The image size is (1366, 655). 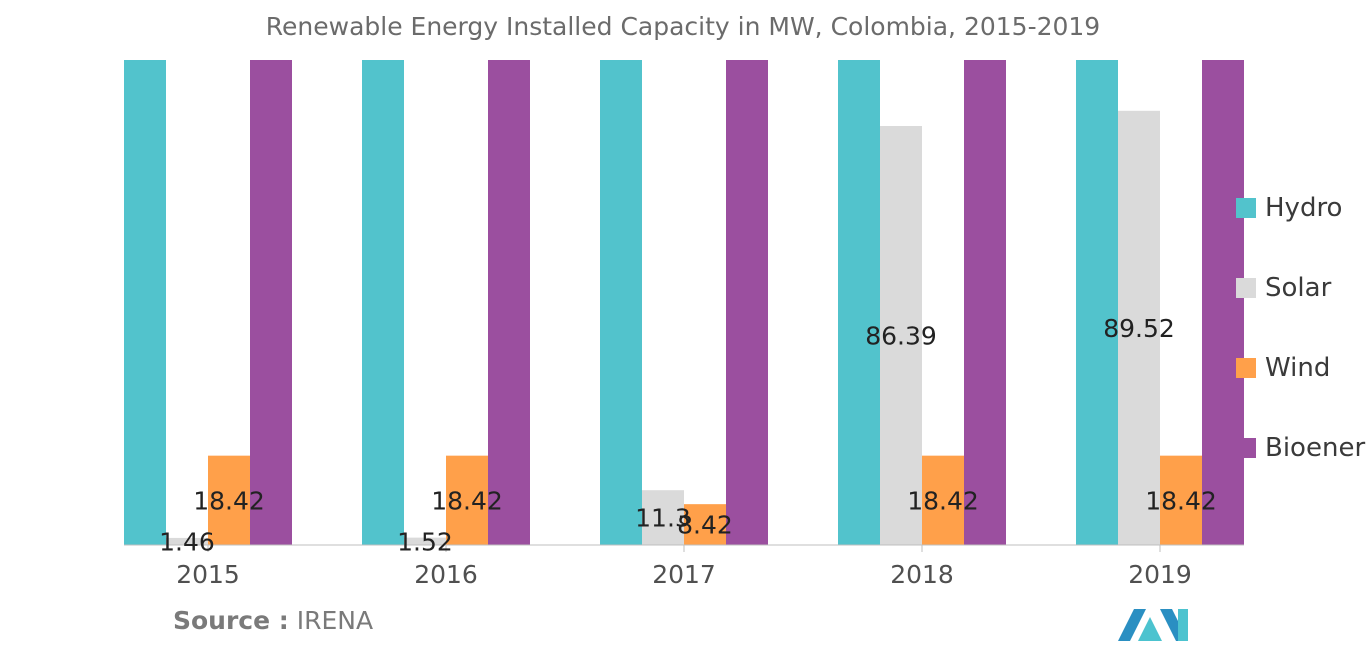 I want to click on legend-item-solar: Solar, so click(x=1283, y=288).